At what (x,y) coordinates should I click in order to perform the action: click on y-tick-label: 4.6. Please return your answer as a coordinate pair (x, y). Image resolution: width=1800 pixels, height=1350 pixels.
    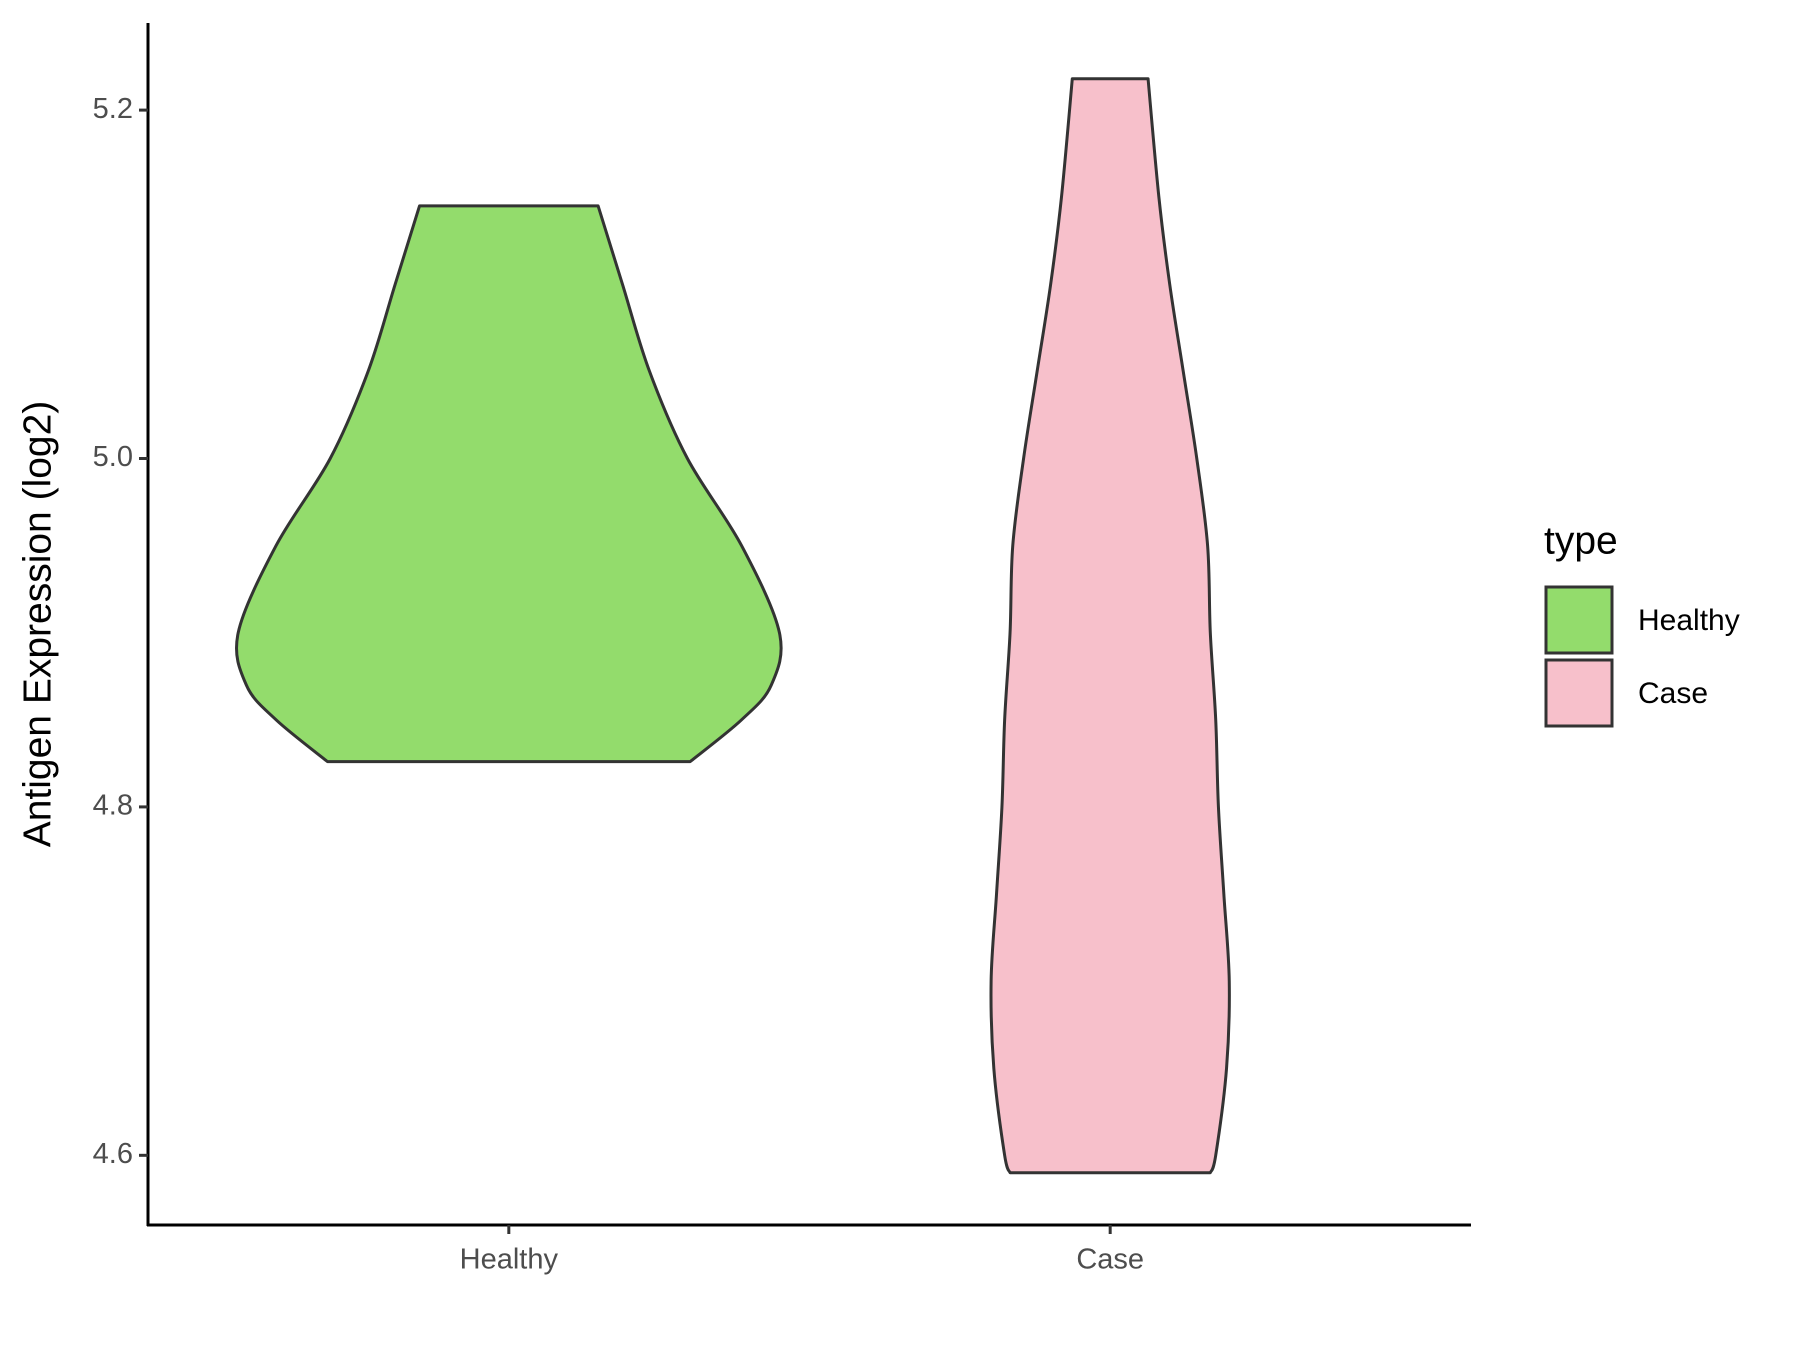
    Looking at the image, I should click on (113, 1154).